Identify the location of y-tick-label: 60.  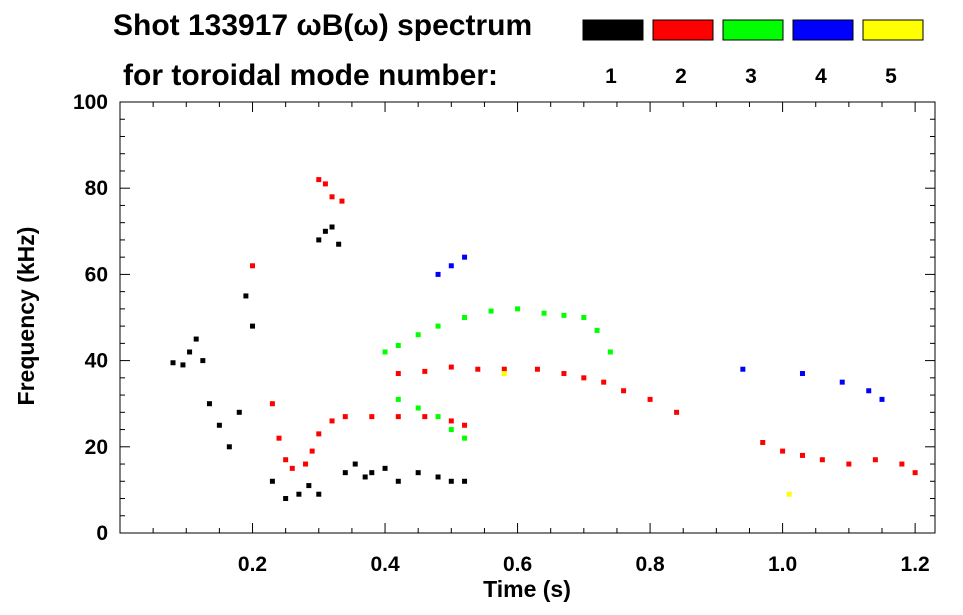
(96, 274).